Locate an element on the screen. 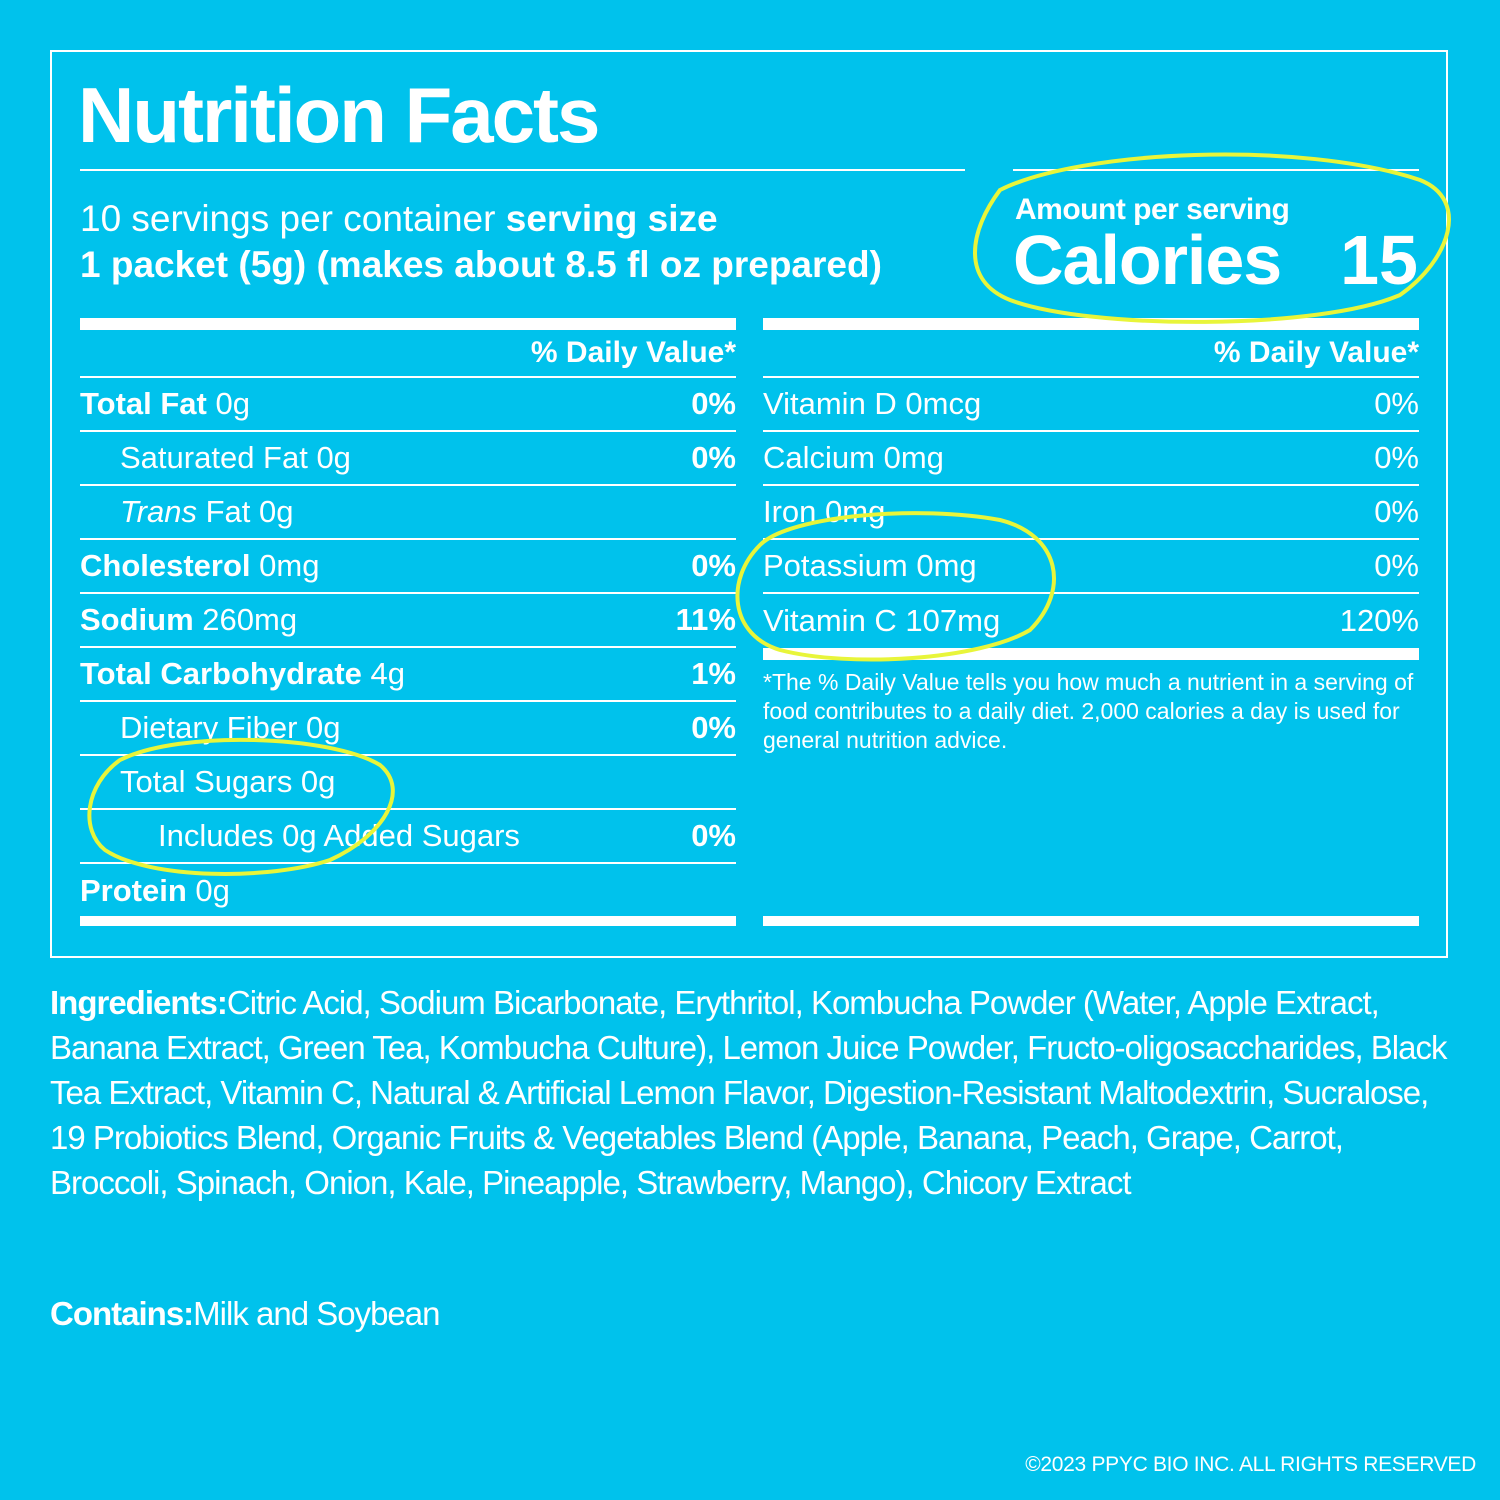 The image size is (1500, 1500). nutrient-name: Cholesterol is located at coordinates (165, 565).